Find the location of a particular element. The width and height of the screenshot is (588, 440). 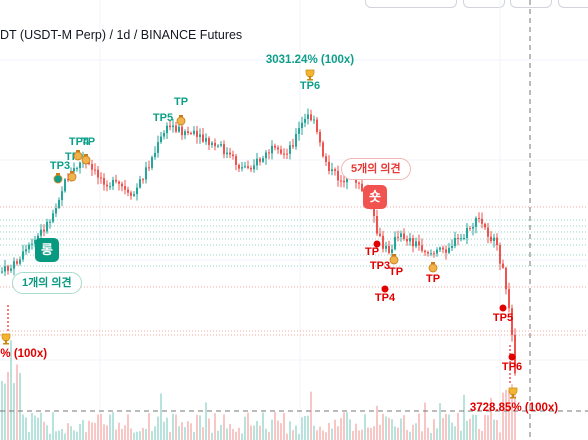

short-opinions-pill: 5개의 의견 is located at coordinates (376, 169).